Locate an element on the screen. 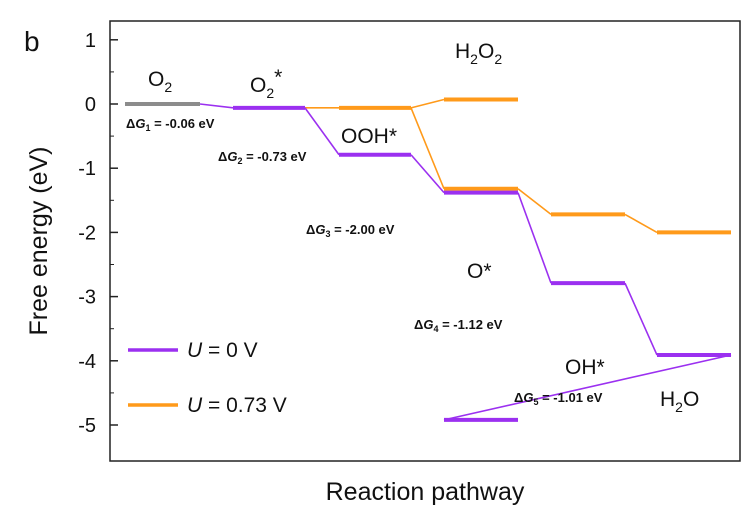 This screenshot has width=755, height=511. legend: U = 0 V U = 0.73 V is located at coordinates (207, 378).